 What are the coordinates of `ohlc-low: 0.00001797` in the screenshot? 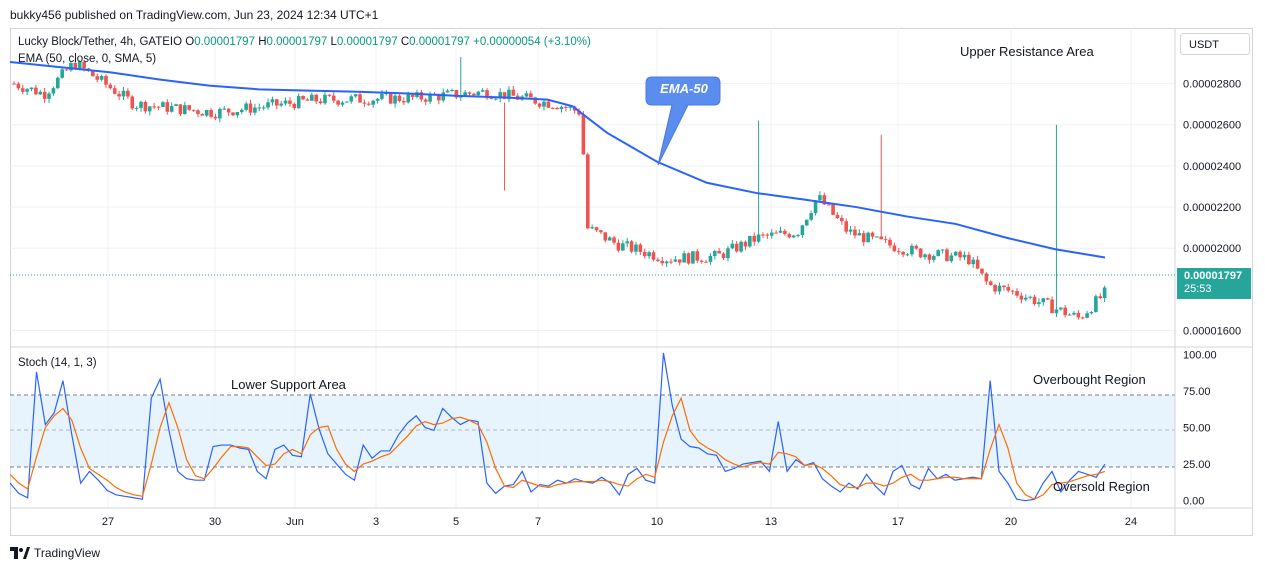 It's located at (367, 42).